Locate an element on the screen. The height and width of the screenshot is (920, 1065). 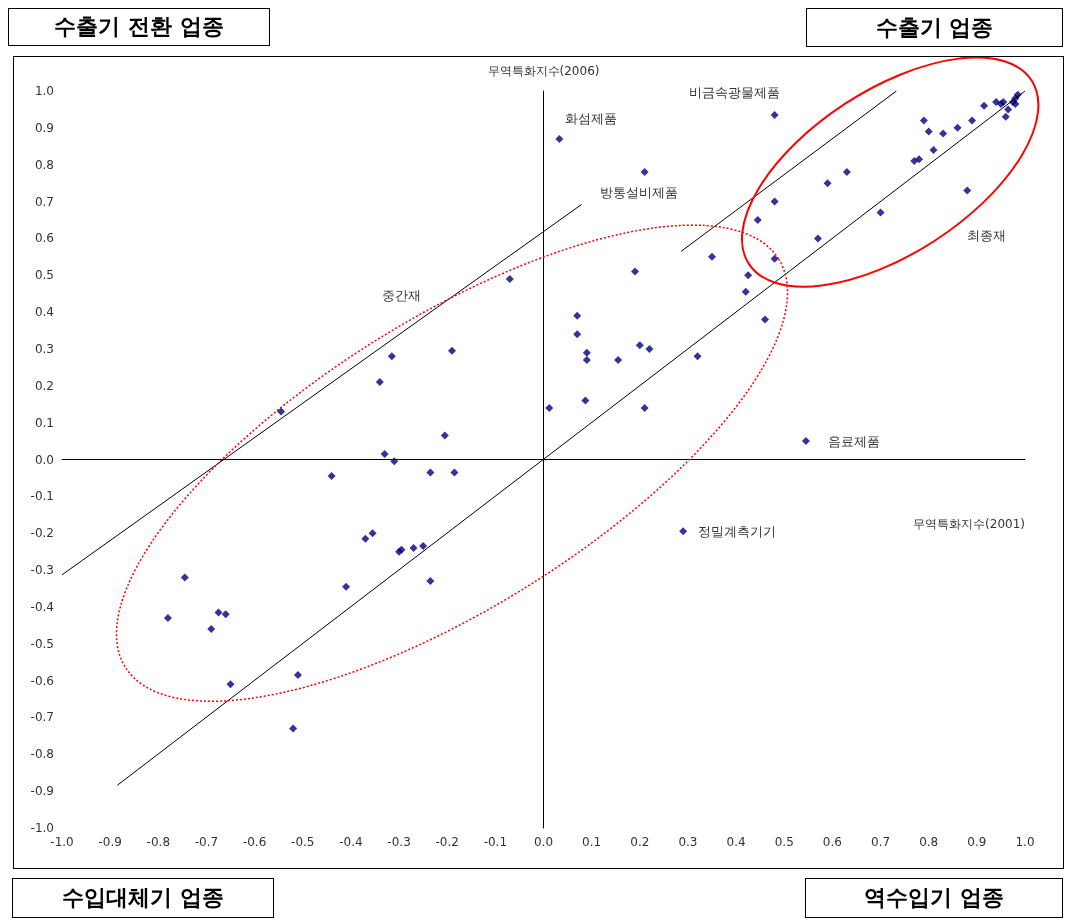
y-tick-label: -0.1 is located at coordinates (42, 496).